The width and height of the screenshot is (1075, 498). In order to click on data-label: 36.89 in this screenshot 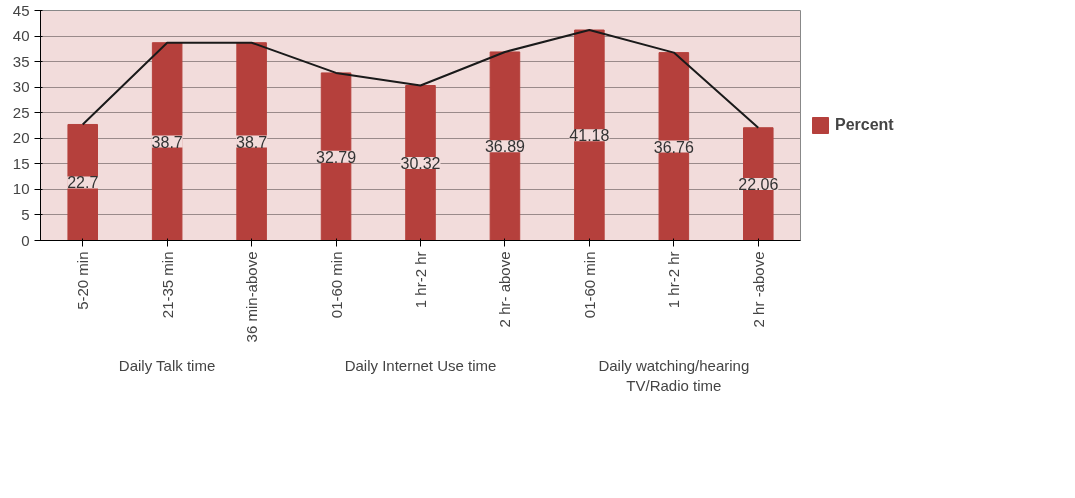, I will do `click(505, 147)`.